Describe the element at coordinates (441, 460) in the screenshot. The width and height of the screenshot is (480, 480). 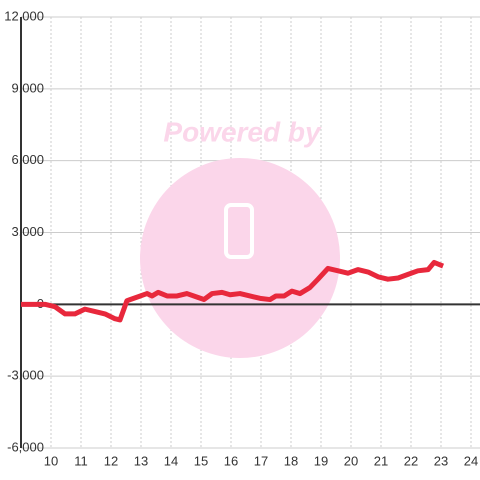
I see `x-tick-label: 23` at that location.